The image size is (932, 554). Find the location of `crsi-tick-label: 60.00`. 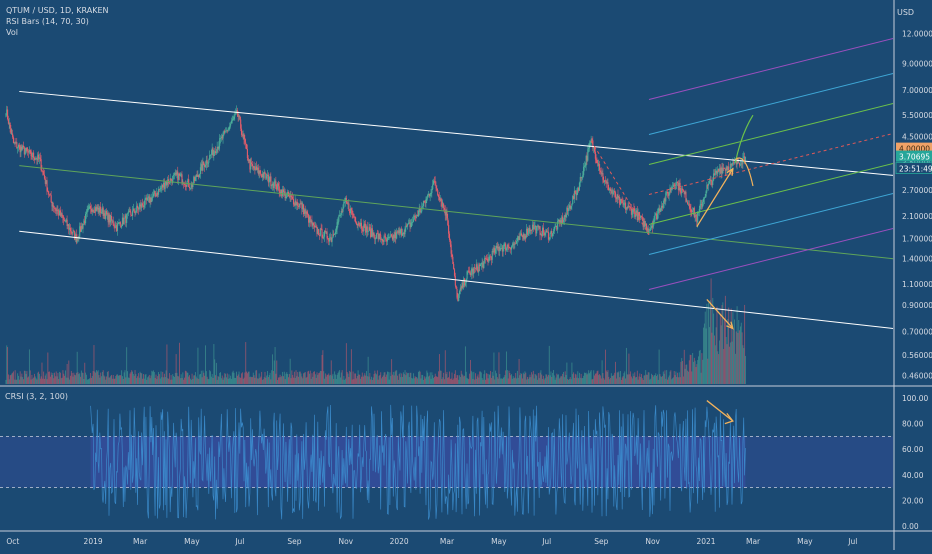

crsi-tick-label: 60.00 is located at coordinates (913, 449).